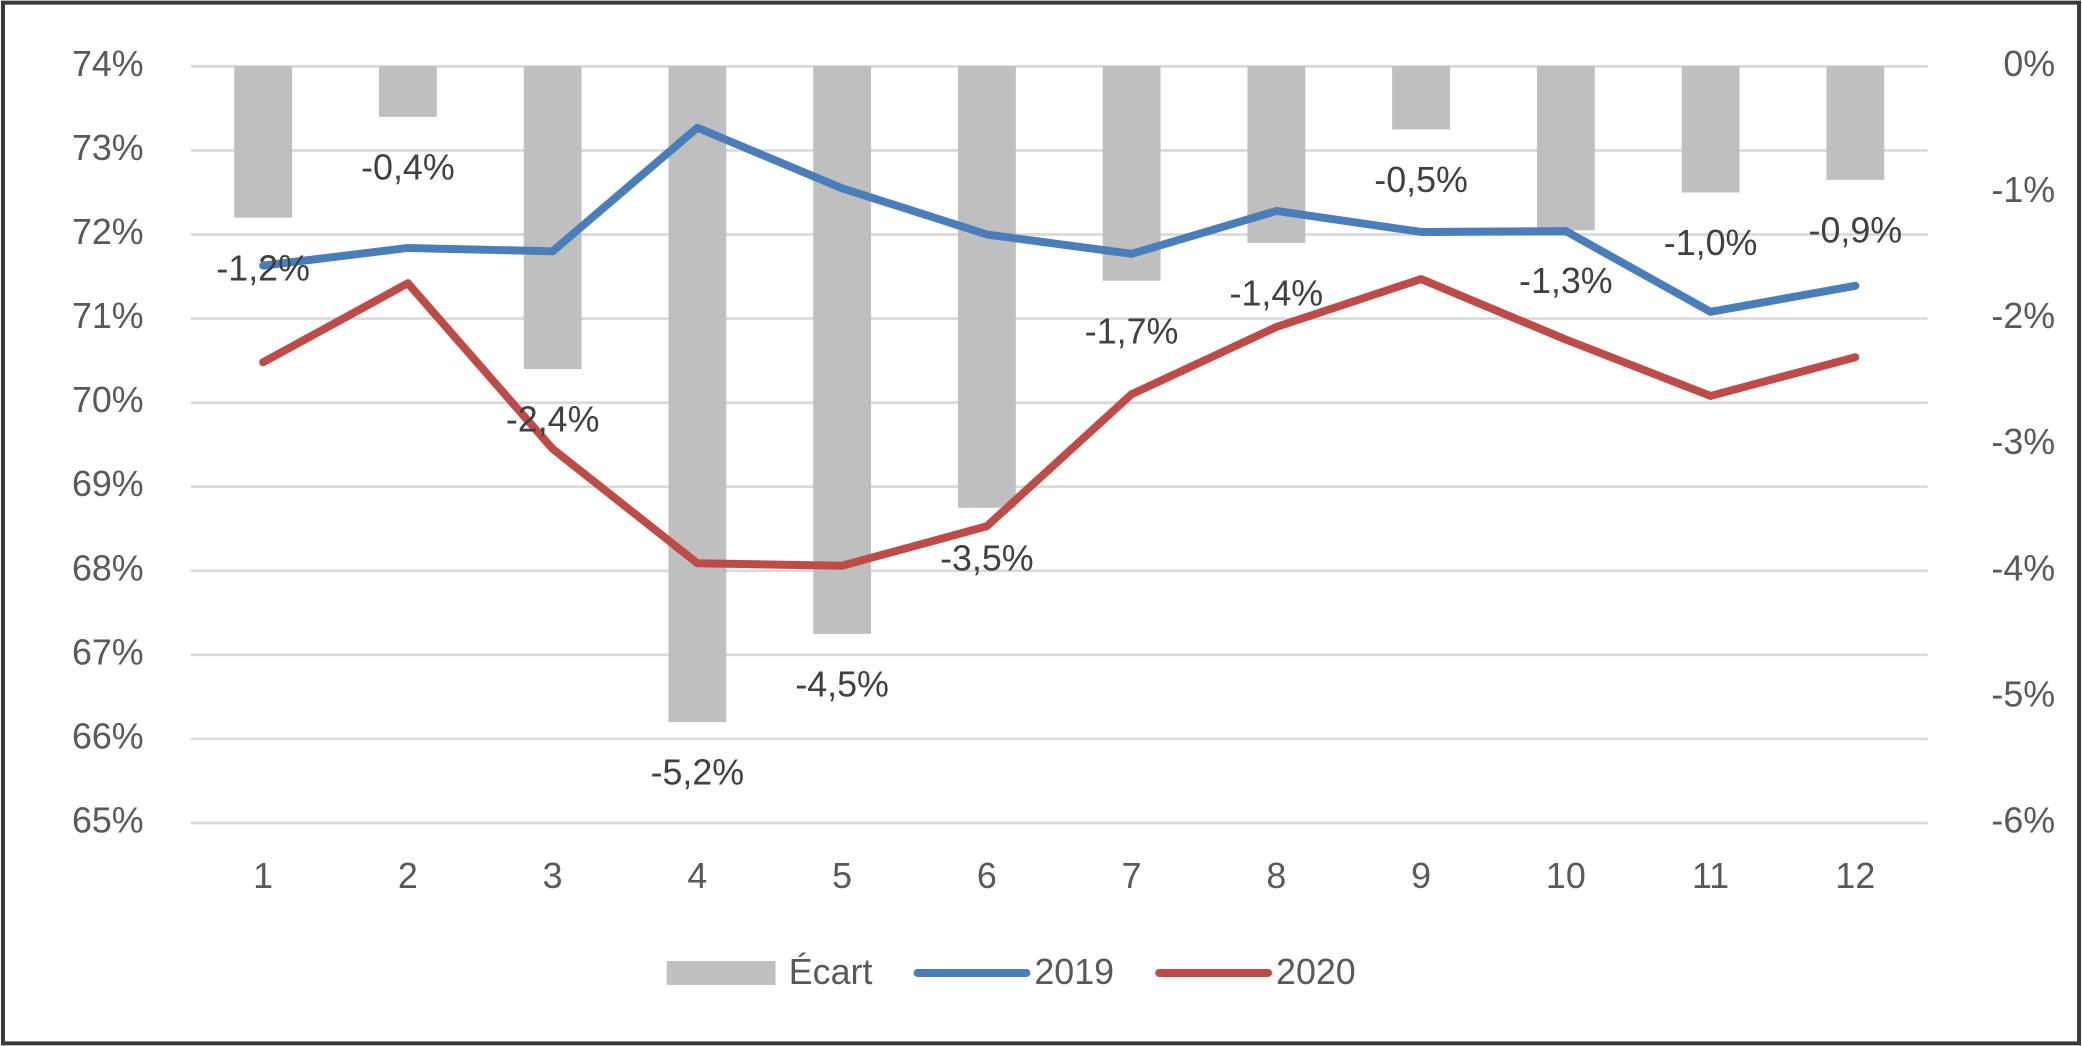 The width and height of the screenshot is (2082, 1046). What do you see at coordinates (842, 876) in the screenshot?
I see `x-tick-label: 5` at bounding box center [842, 876].